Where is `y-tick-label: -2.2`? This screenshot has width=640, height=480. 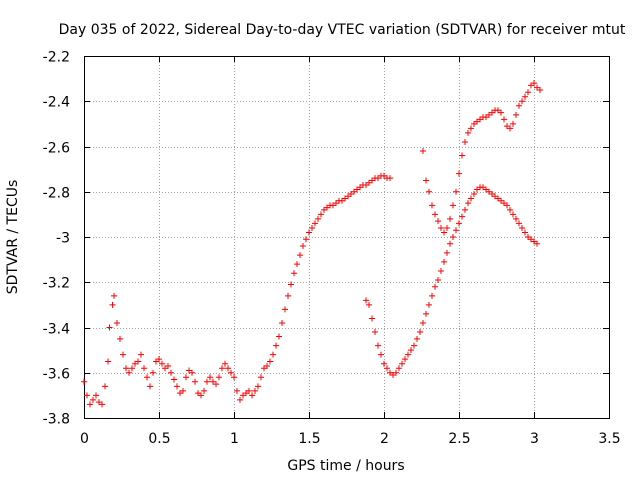
y-tick-label: -2.2 is located at coordinates (56, 58).